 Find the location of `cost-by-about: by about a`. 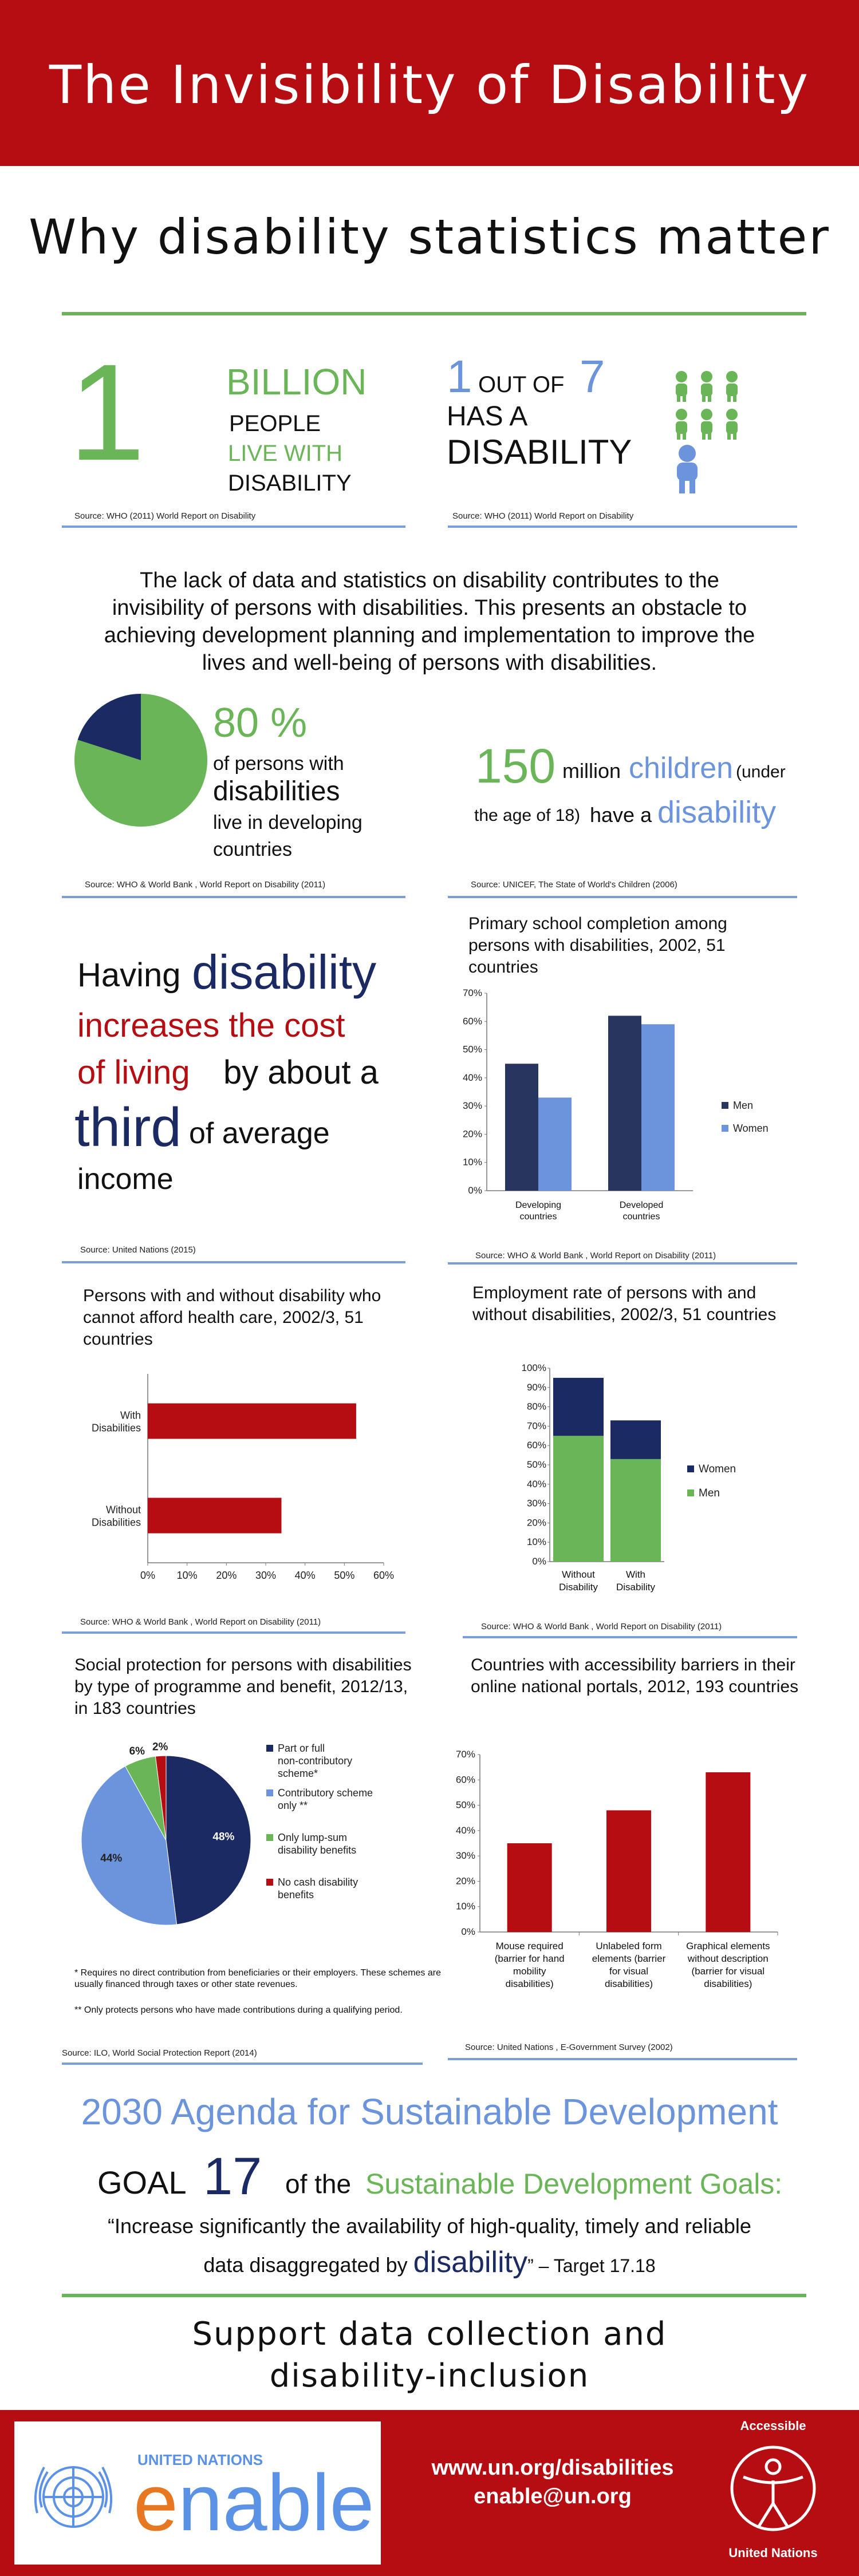

cost-by-about: by about a is located at coordinates (301, 1072).